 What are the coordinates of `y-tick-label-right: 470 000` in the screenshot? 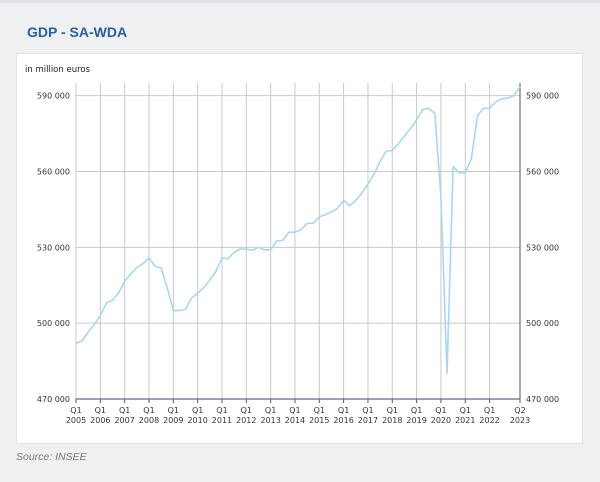 It's located at (542, 399).